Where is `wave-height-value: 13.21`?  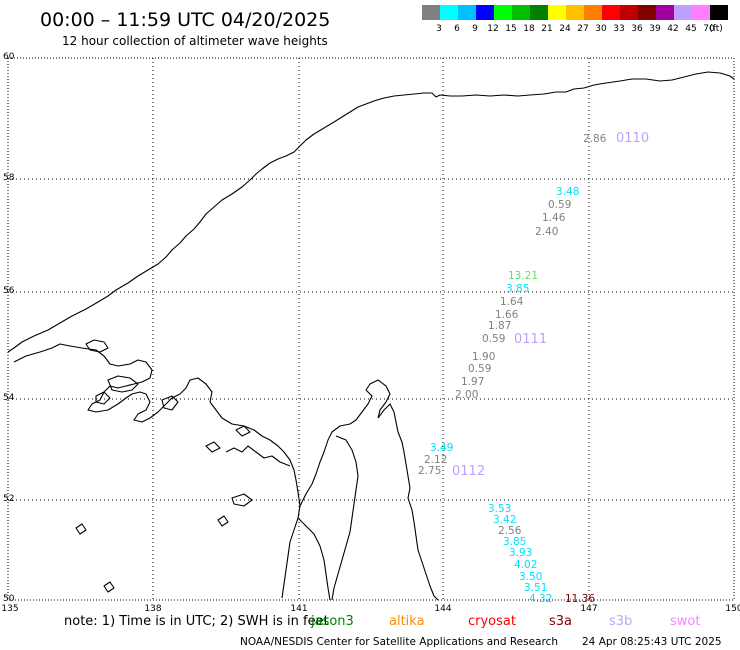
wave-height-value: 13.21 is located at coordinates (523, 276).